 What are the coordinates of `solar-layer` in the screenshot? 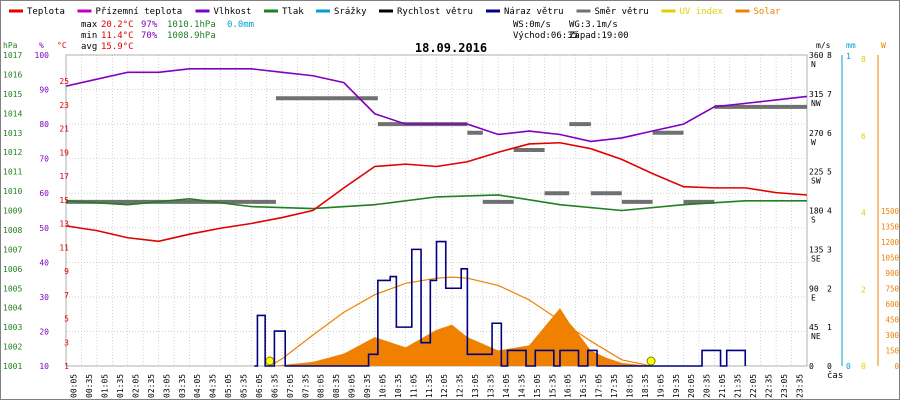 It's located at (460, 321).